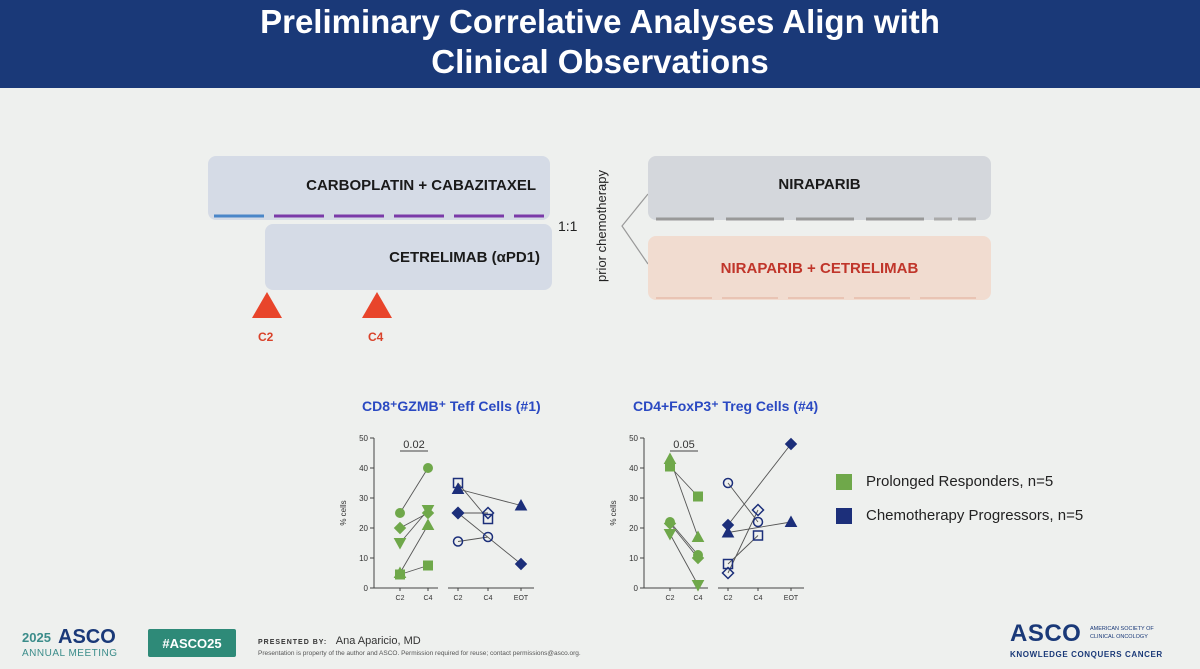 The image size is (1200, 669). I want to click on pvalue-label: 0.02, so click(413, 445).